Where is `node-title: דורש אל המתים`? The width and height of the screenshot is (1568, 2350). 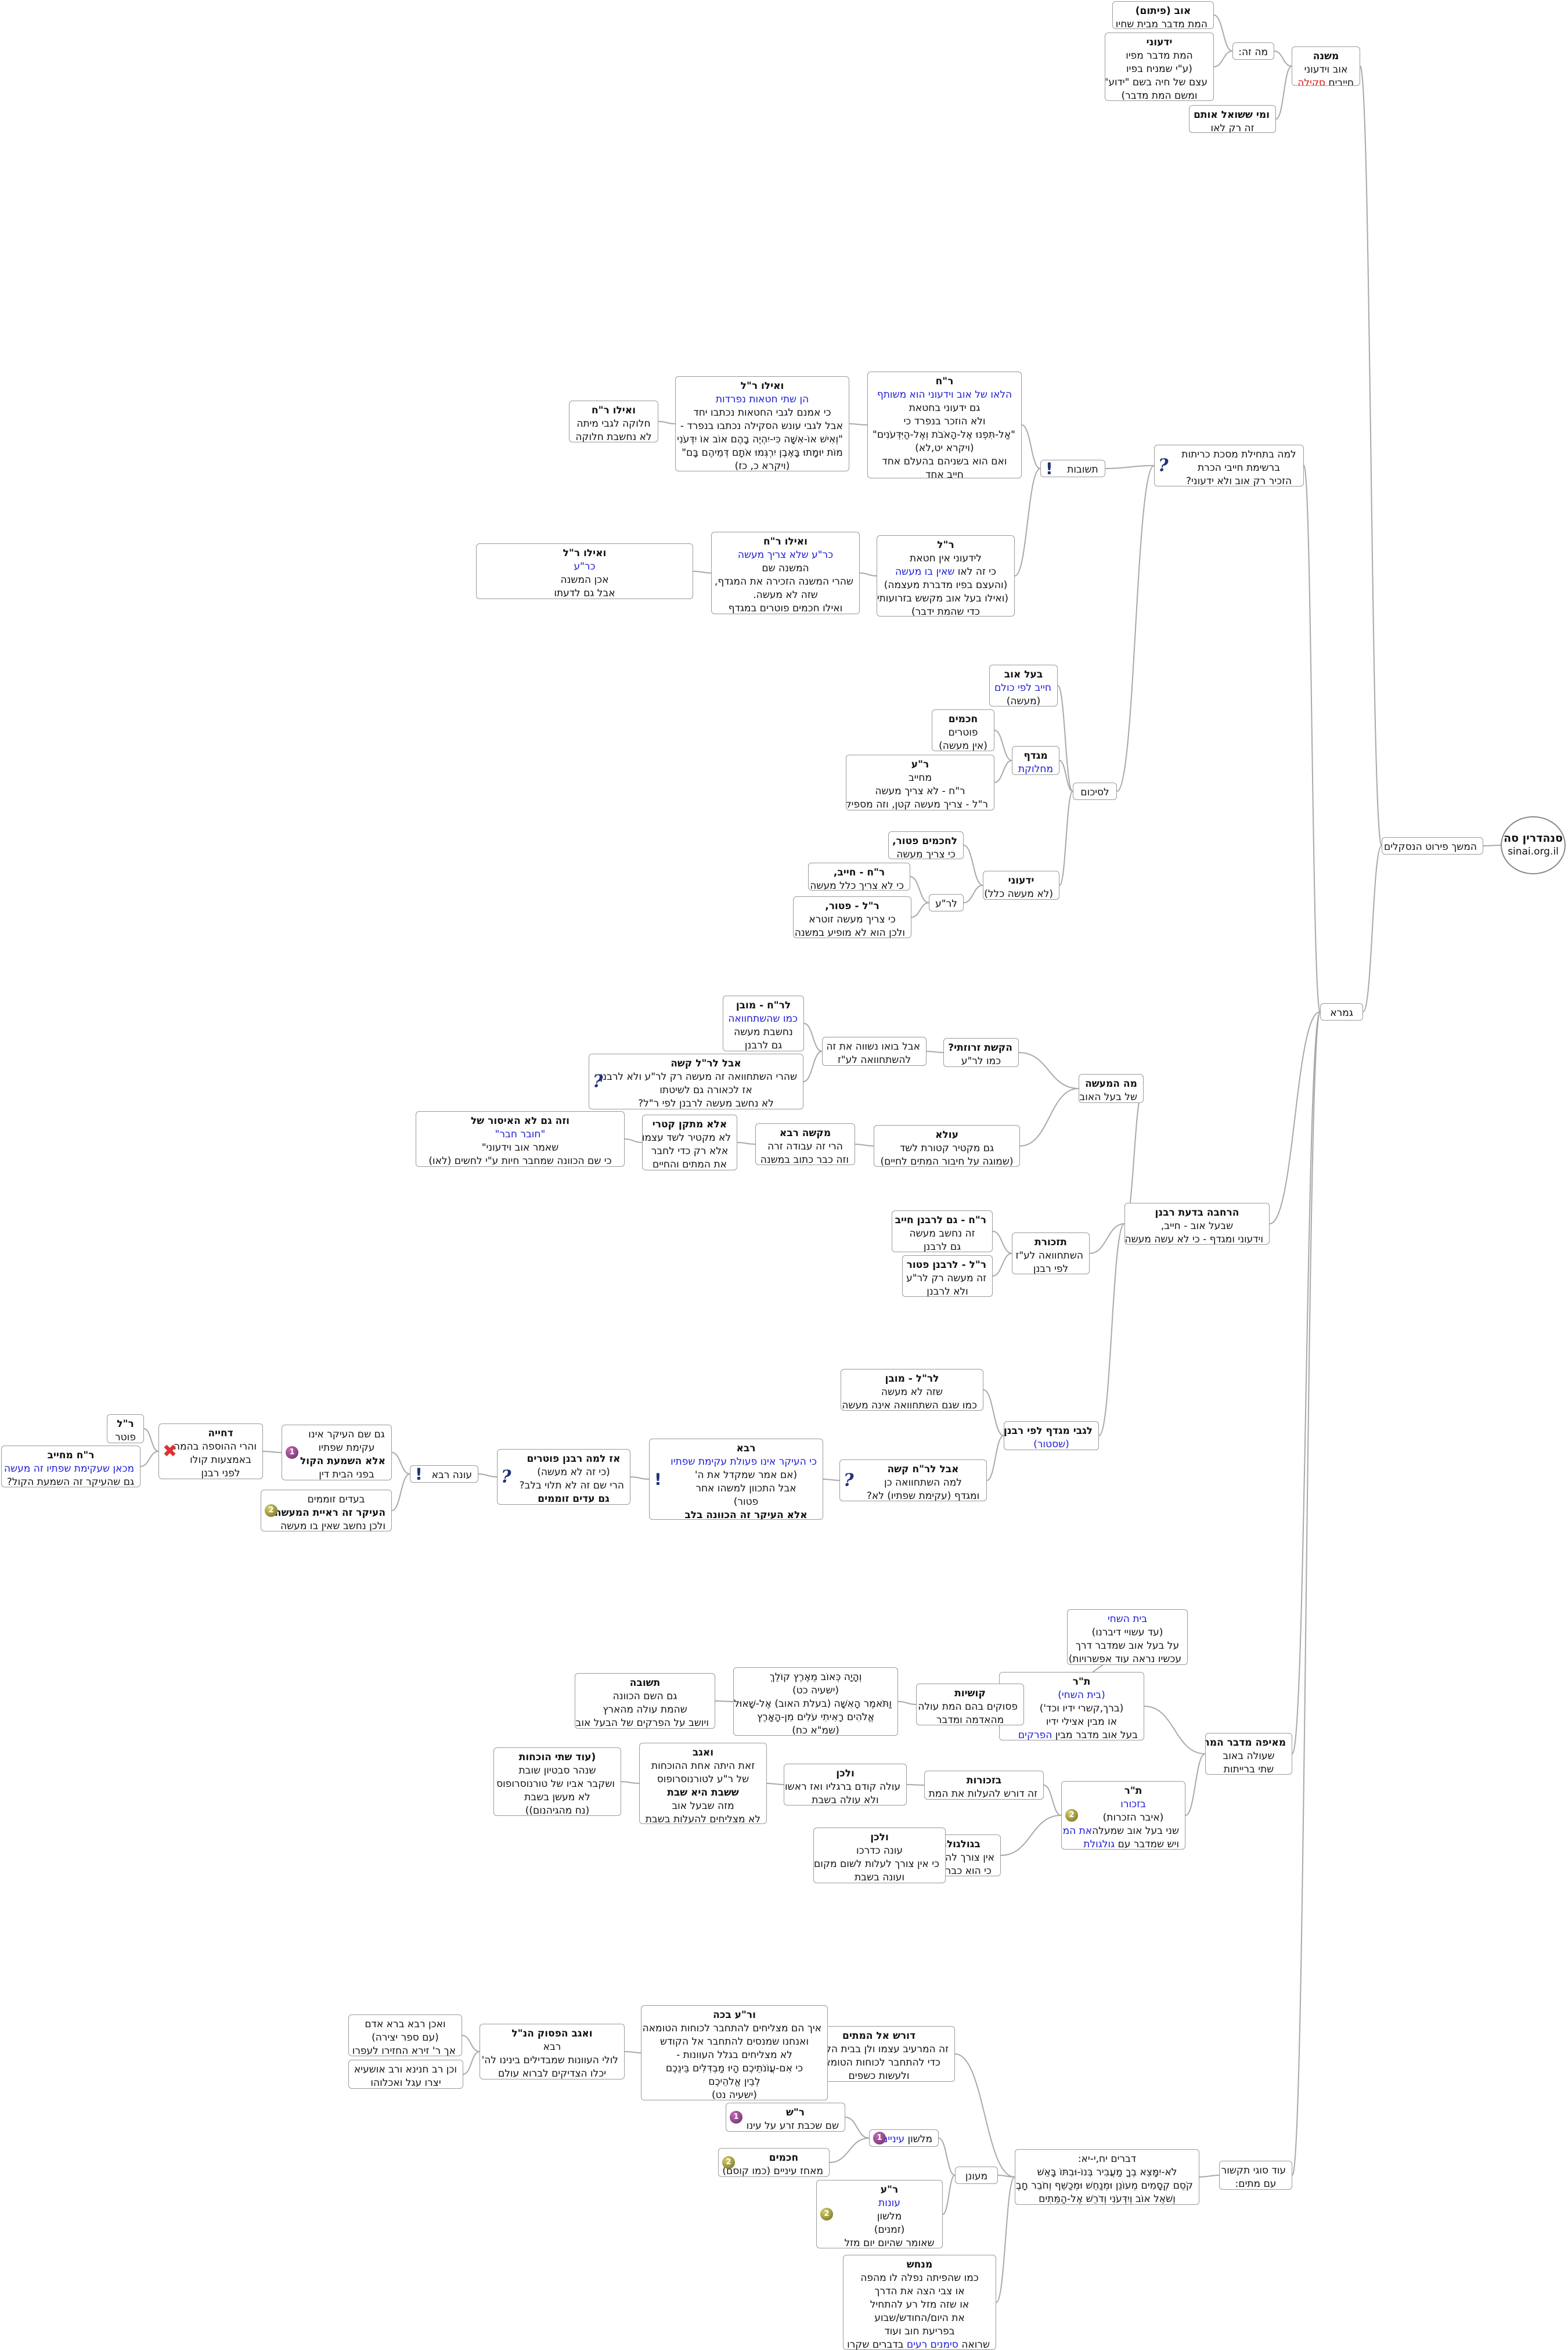
node-title: דורש אל המתים is located at coordinates (878, 2036).